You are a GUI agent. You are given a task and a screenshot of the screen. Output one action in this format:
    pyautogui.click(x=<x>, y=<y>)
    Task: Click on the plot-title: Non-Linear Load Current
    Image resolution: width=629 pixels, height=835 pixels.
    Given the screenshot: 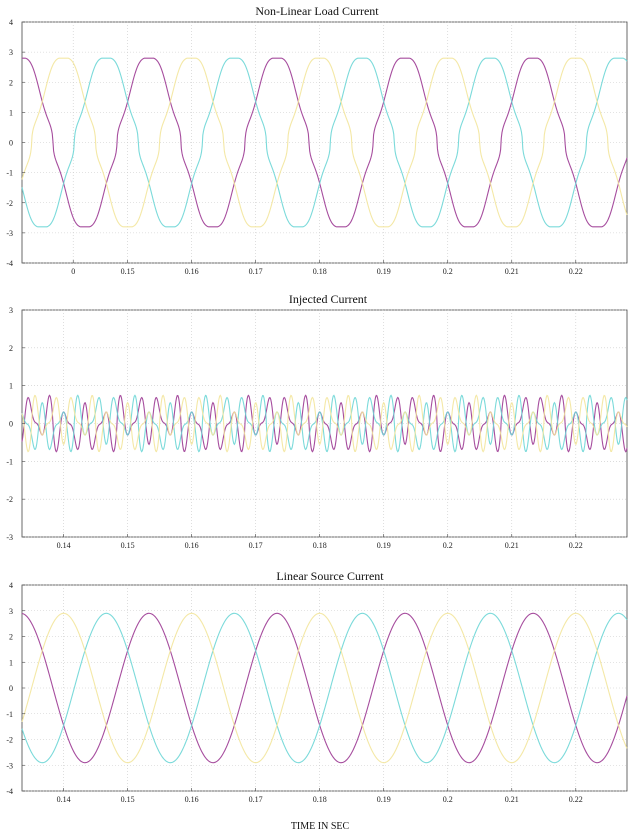 What is the action you would take?
    pyautogui.click(x=317, y=11)
    